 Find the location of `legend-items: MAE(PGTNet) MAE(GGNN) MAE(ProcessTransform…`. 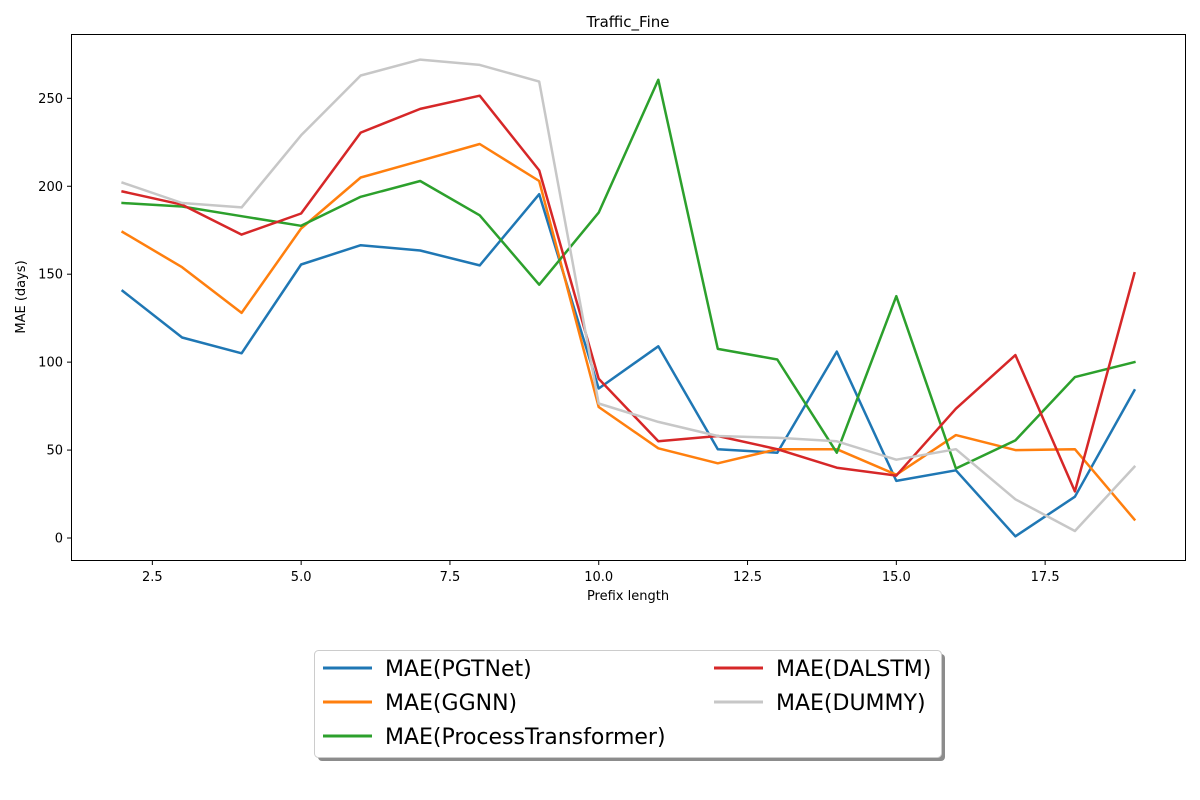

legend-items: MAE(PGTNet) MAE(GGNN) MAE(ProcessTransform… is located at coordinates (627, 703).